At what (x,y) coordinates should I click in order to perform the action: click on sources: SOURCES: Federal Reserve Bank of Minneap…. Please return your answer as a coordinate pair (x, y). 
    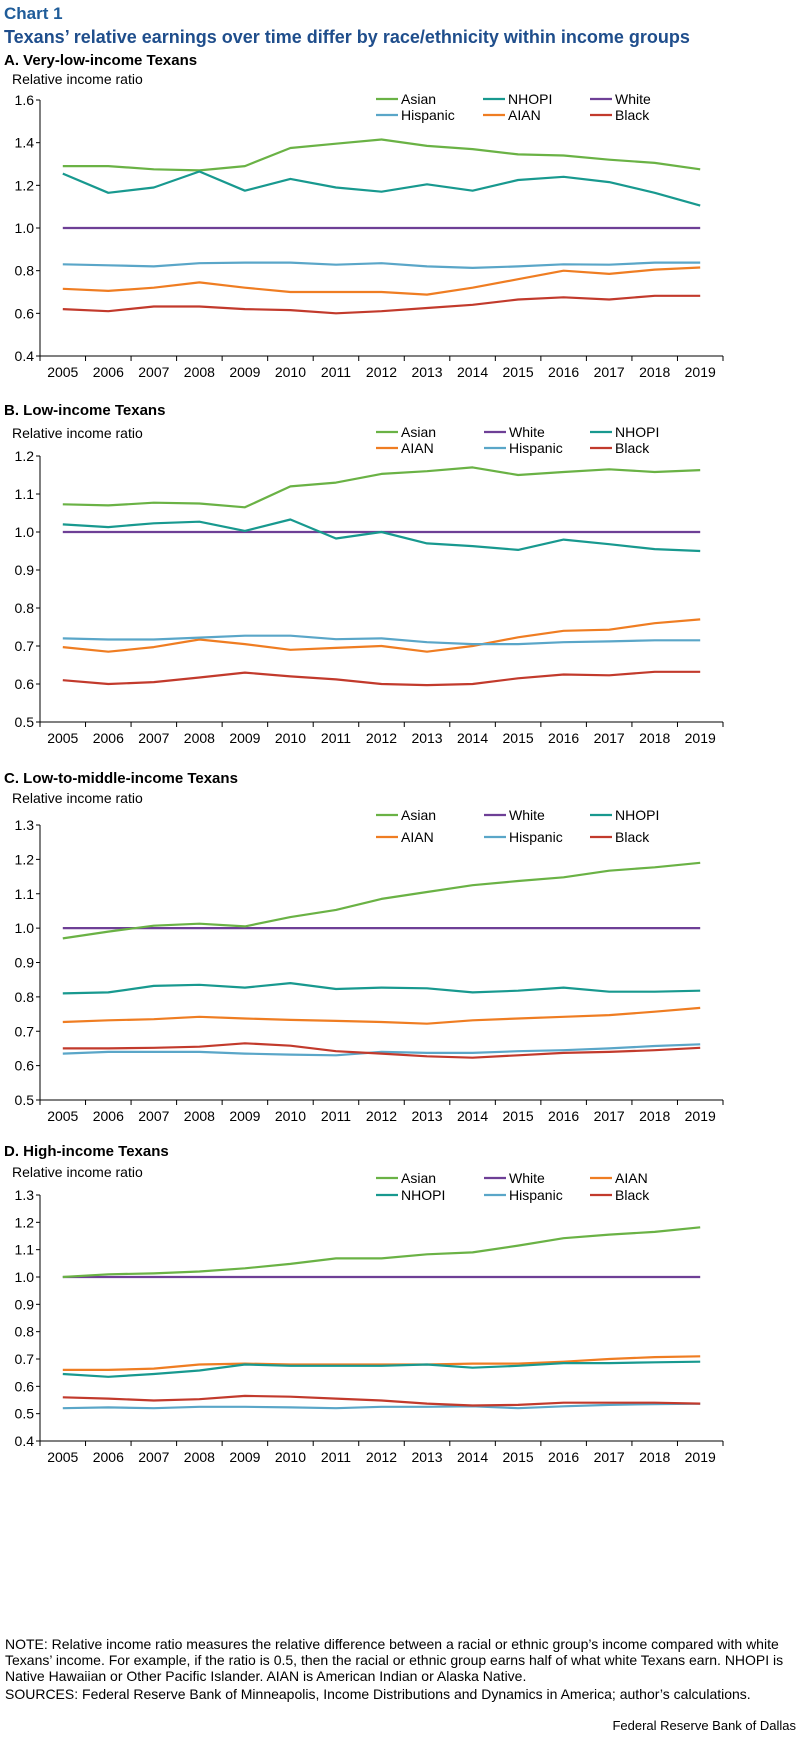
    Looking at the image, I should click on (378, 1694).